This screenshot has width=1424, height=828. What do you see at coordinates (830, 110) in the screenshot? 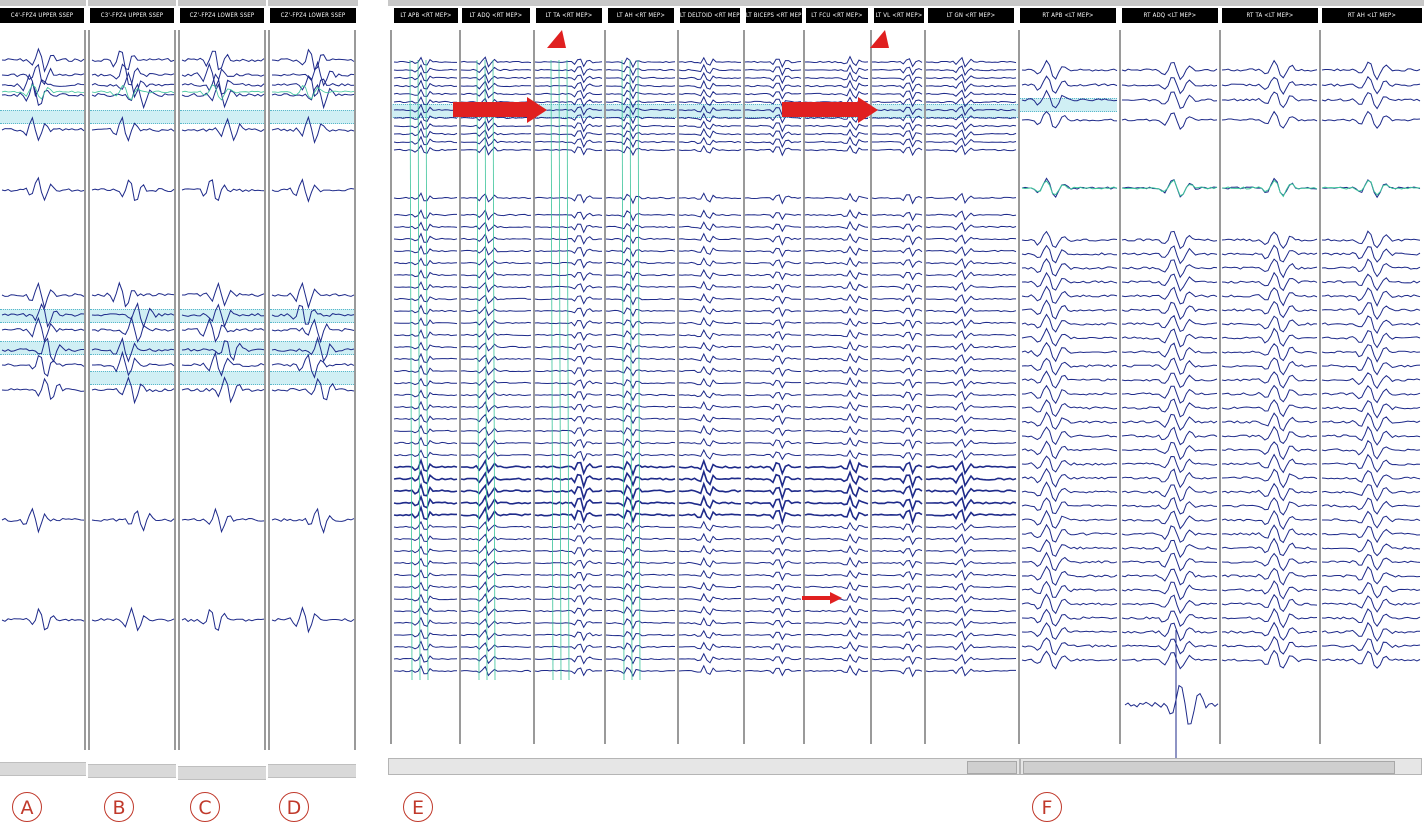
I see `arrow-right-icon` at bounding box center [830, 110].